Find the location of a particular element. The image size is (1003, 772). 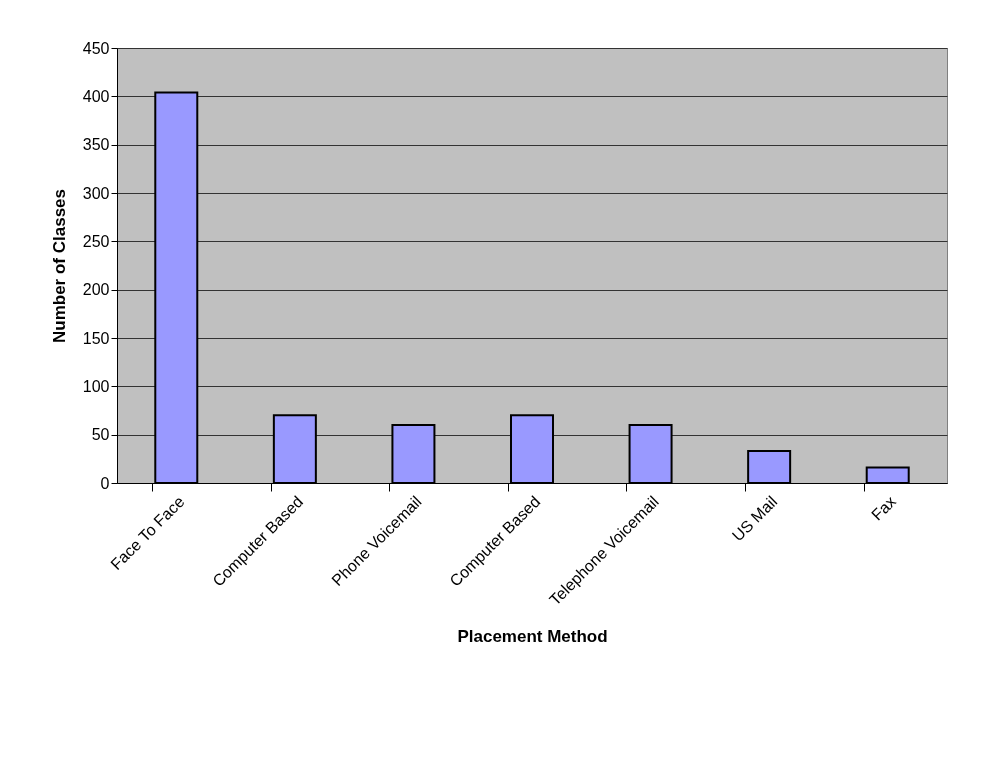

y-tick-label: 200 is located at coordinates (96, 290).